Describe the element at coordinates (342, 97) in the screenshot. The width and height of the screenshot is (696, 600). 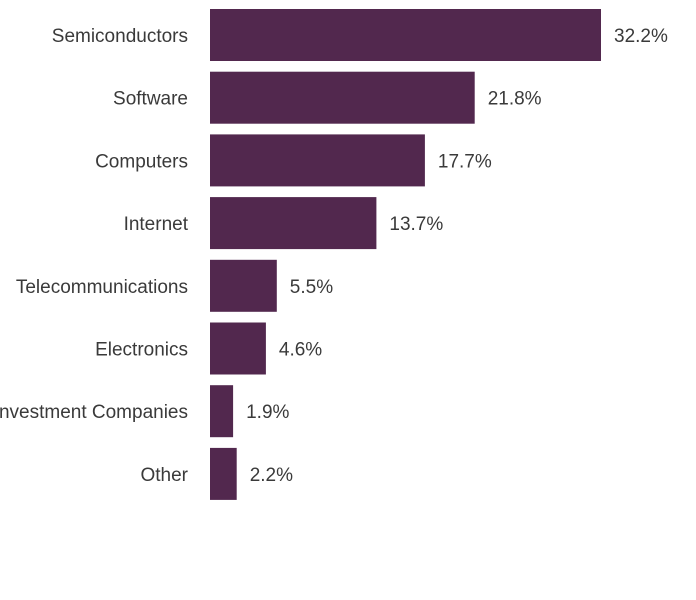
I see `bar-software` at that location.